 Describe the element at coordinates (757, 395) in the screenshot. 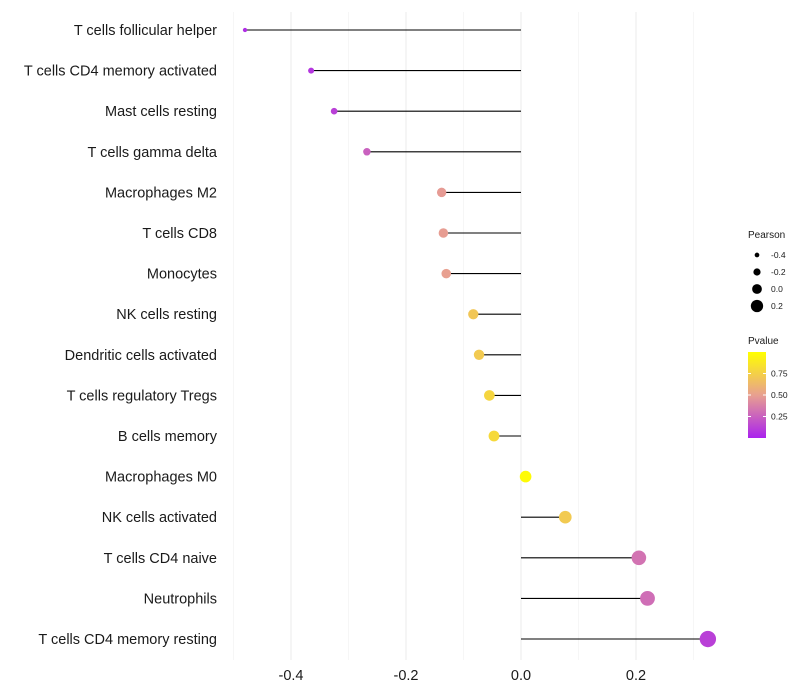

I see `pvalue-colorbar` at that location.